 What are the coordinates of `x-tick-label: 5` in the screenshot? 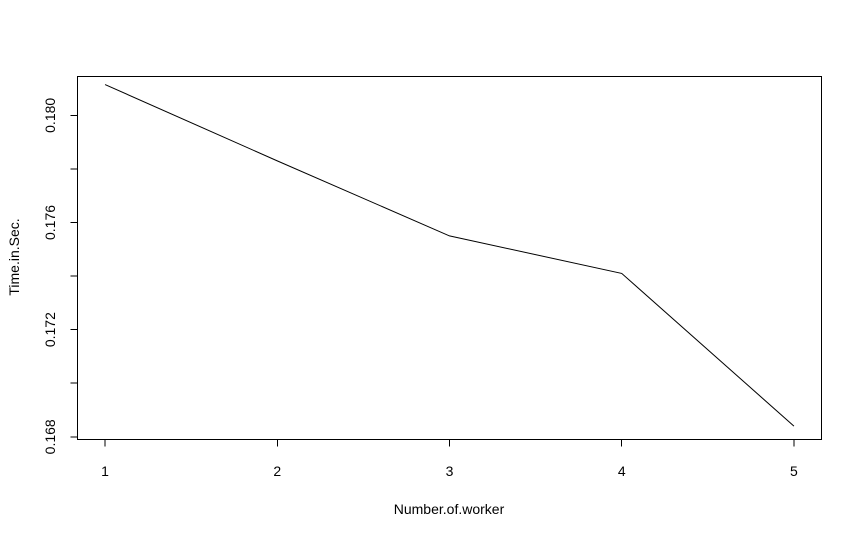 It's located at (794, 471).